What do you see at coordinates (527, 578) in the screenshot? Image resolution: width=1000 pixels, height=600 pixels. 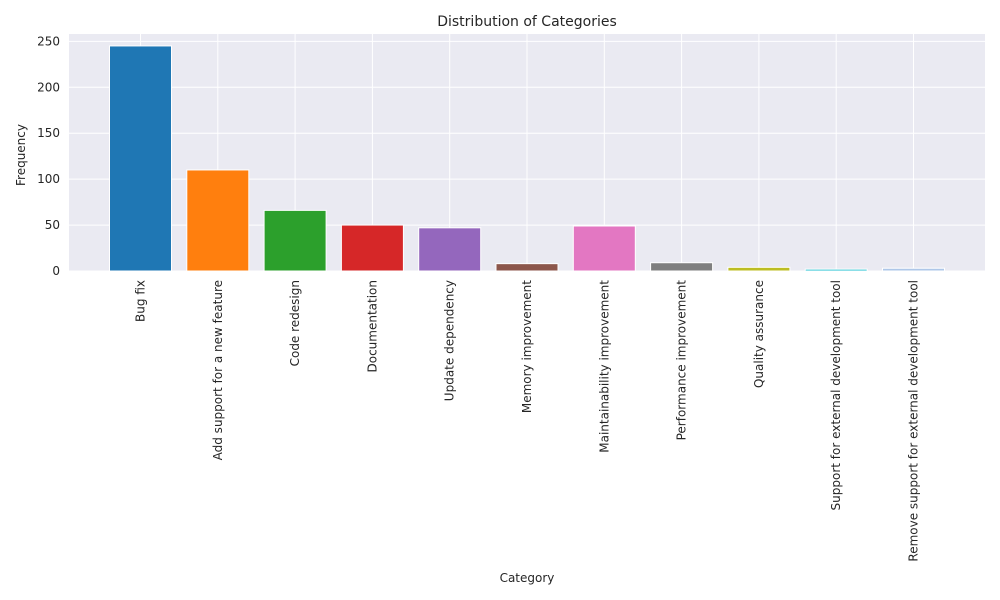 I see `x-axis-label: Category` at bounding box center [527, 578].